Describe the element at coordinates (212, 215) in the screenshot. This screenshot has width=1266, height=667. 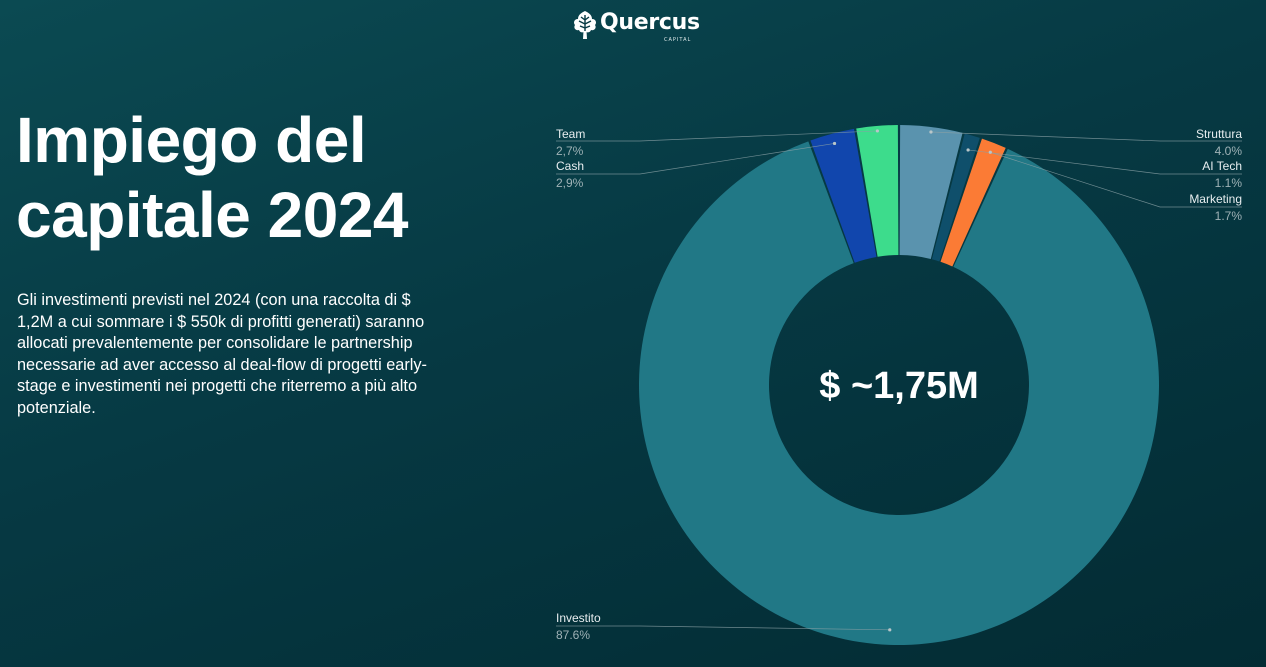
I see `title-line-2: capitale 2024` at that location.